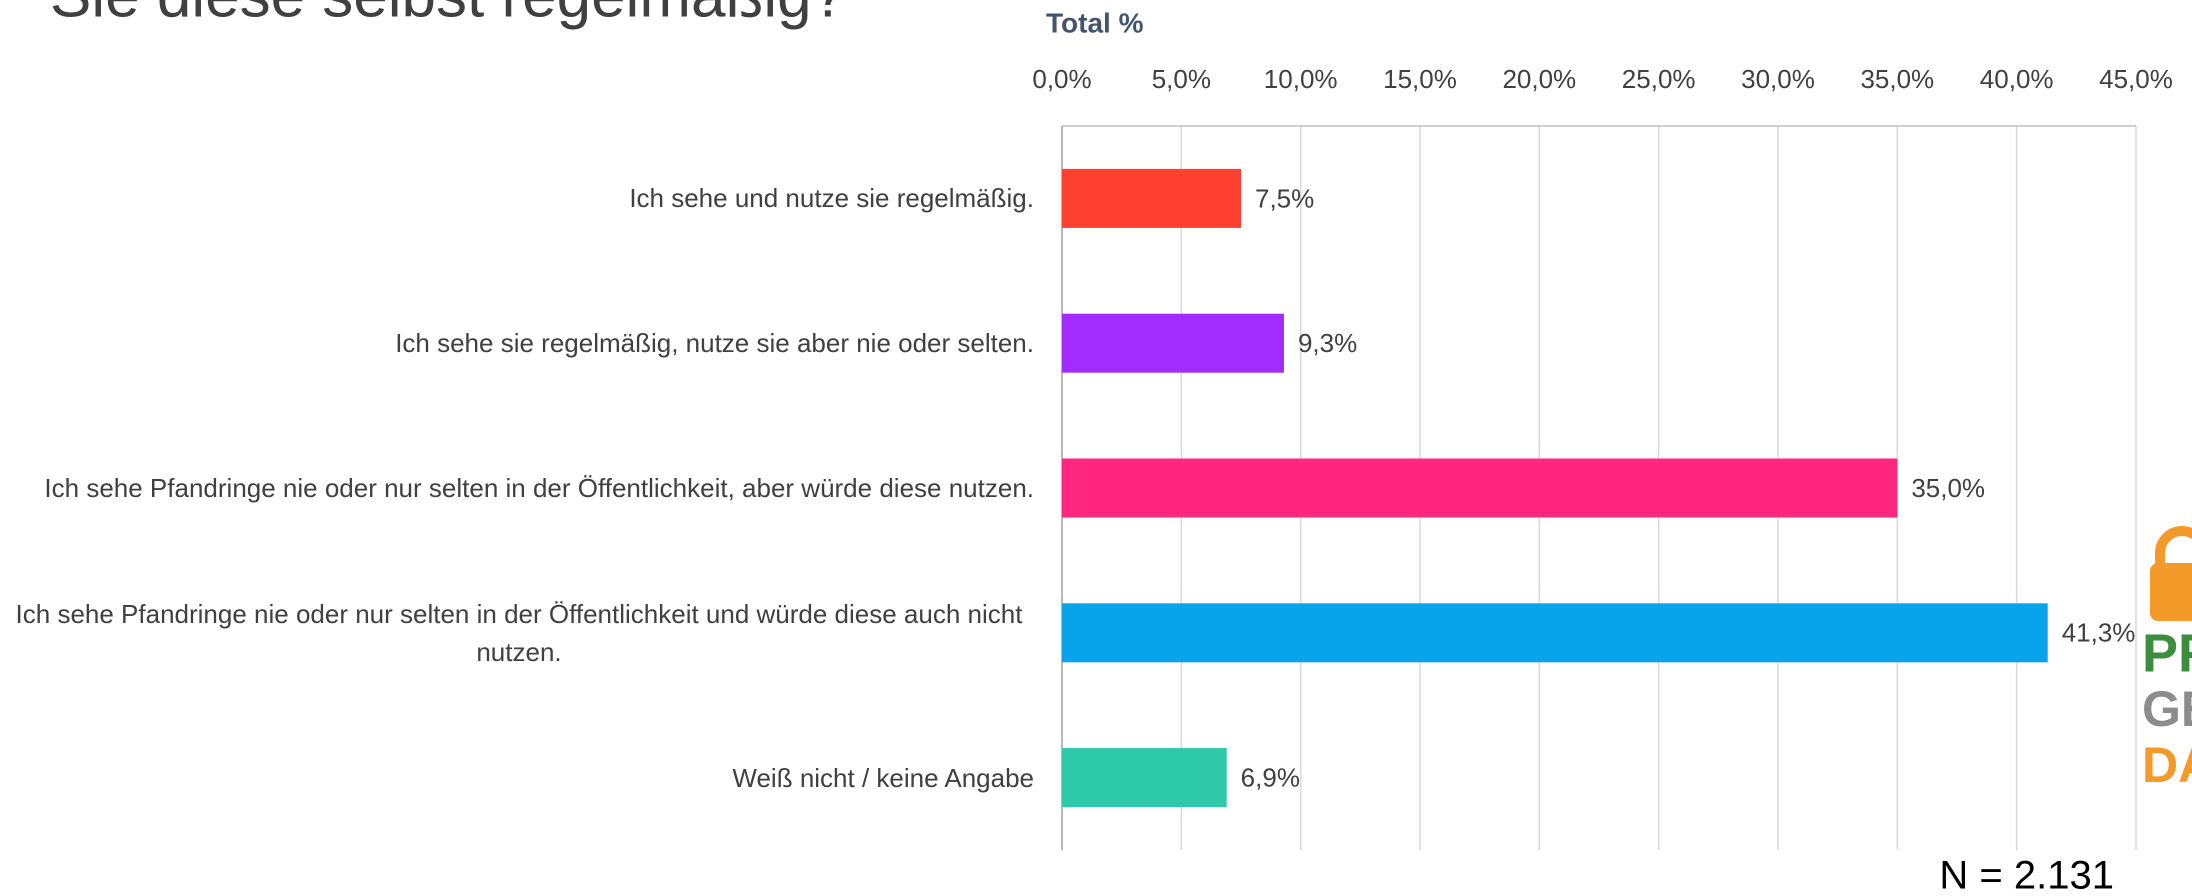  I want to click on x-tick-label: 25,0%, so click(1659, 79).